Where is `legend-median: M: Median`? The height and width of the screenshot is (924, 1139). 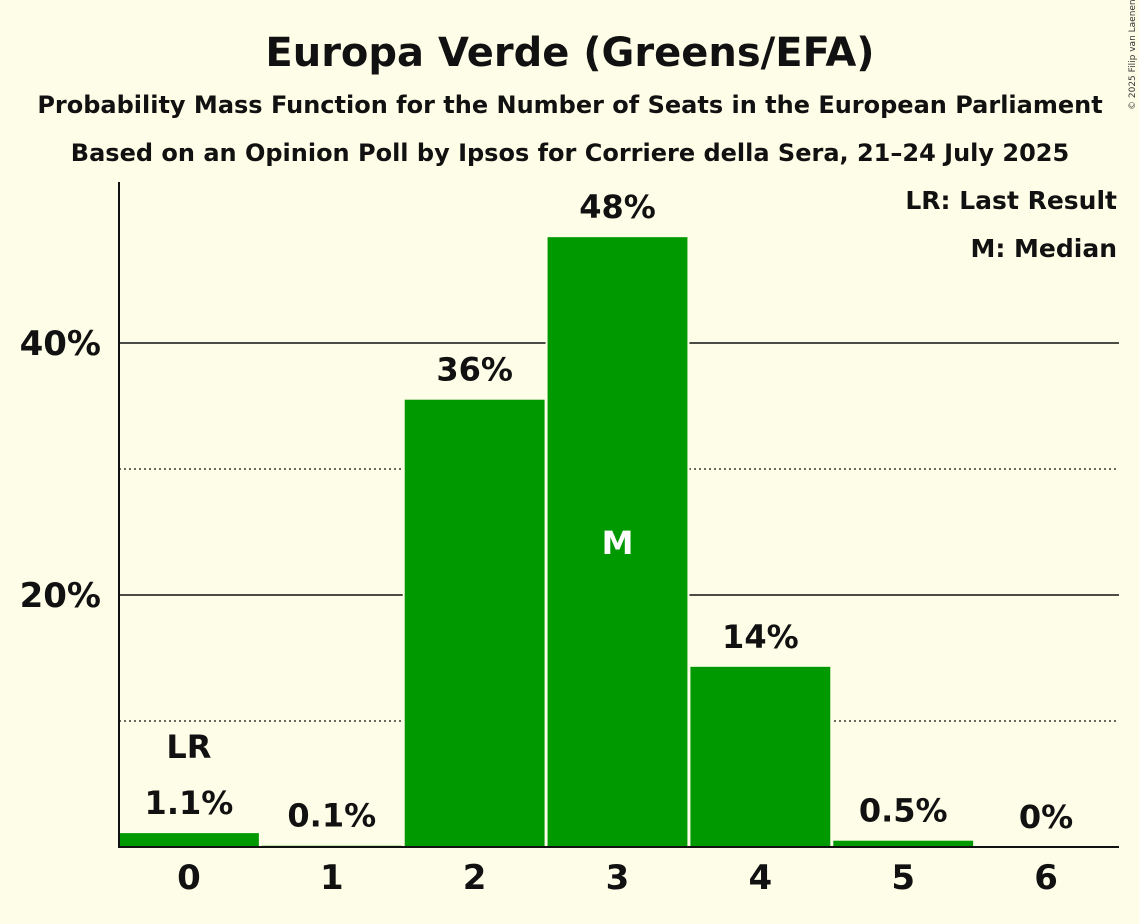 legend-median: M: Median is located at coordinates (1043, 248).